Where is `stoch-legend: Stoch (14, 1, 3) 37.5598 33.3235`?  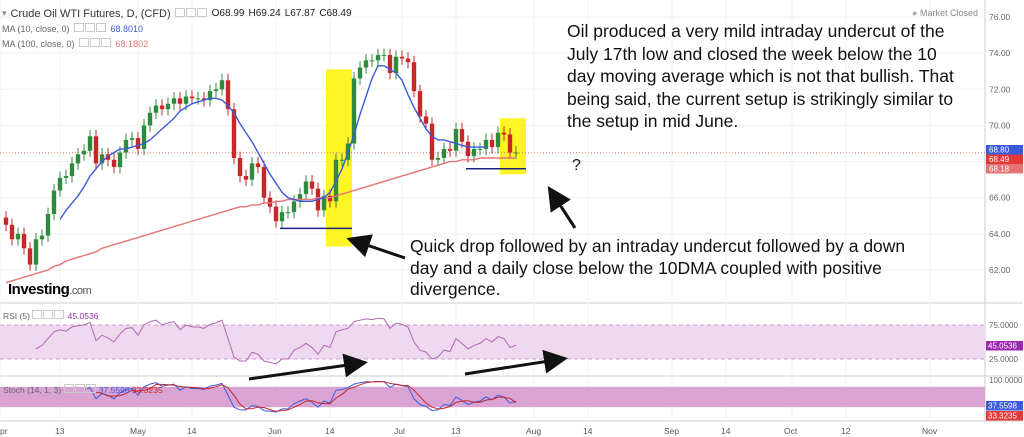 stoch-legend: Stoch (14, 1, 3) 37.5598 33.3235 is located at coordinates (83, 389).